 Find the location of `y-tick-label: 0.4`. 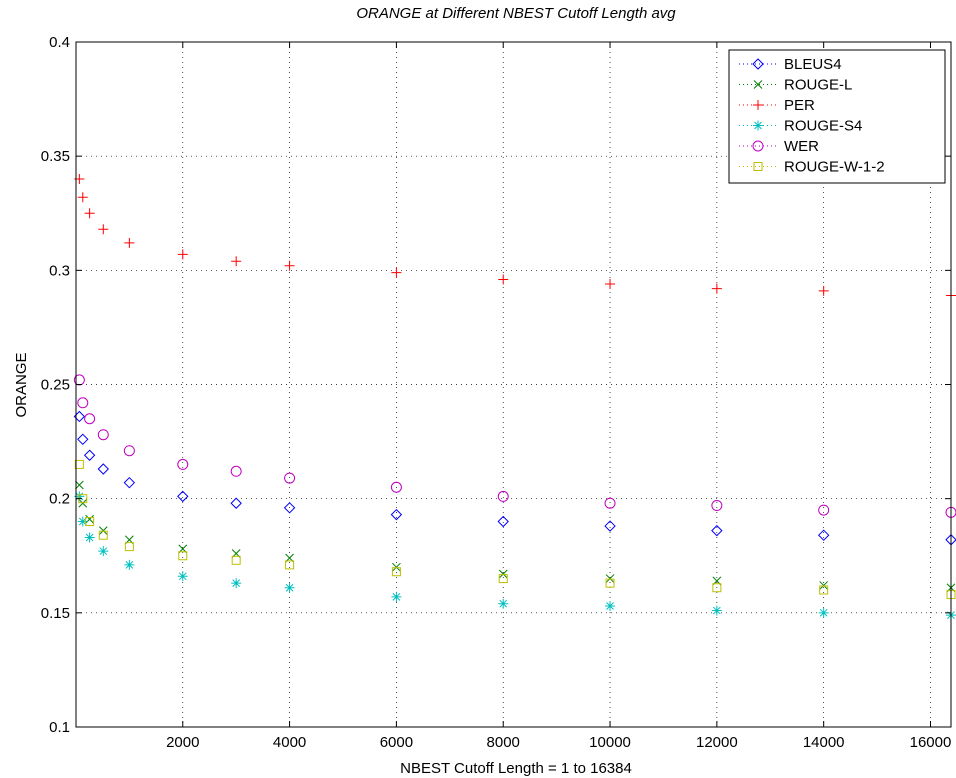

y-tick-label: 0.4 is located at coordinates (59, 42).